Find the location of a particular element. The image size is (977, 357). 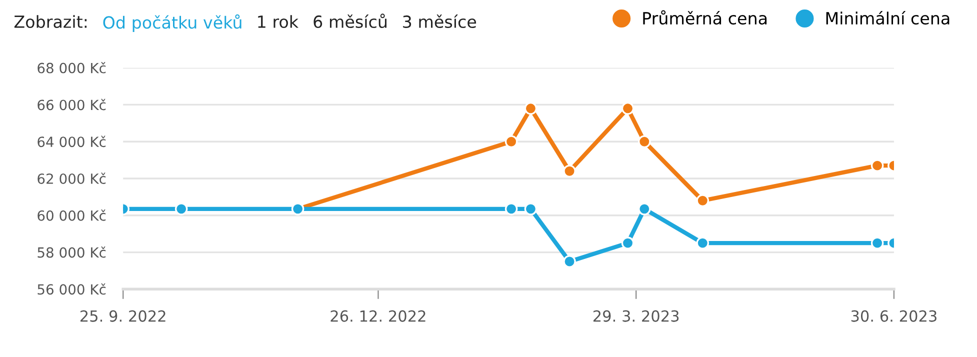

y-tick-label: 62 000 Kč is located at coordinates (72, 178).